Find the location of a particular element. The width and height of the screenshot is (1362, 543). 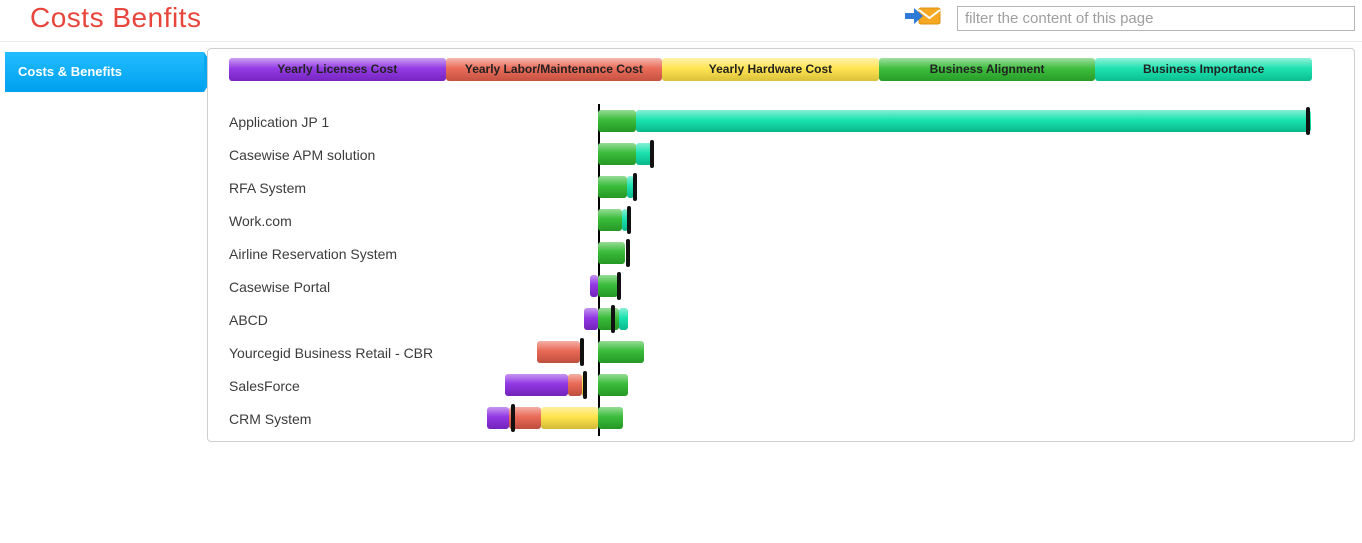

chart-row: Work.com is located at coordinates (790, 220).